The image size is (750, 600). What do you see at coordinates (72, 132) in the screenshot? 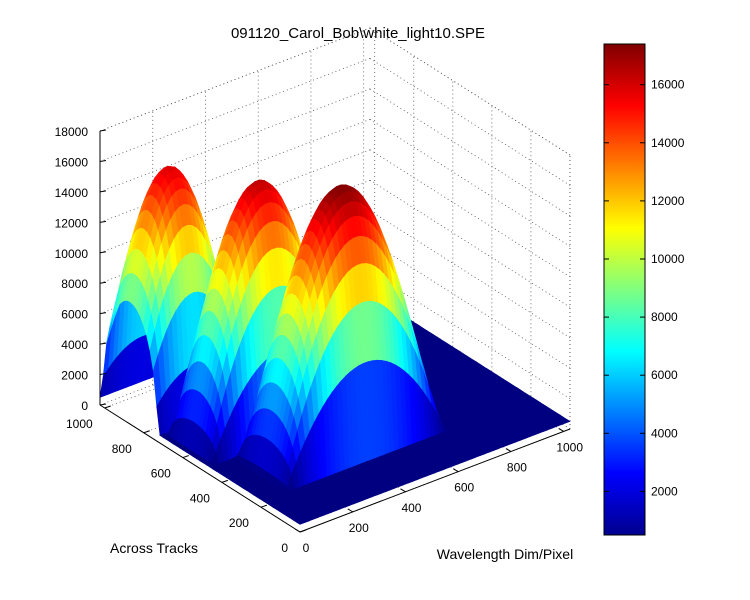
I see `z-tick-label: 18000` at bounding box center [72, 132].